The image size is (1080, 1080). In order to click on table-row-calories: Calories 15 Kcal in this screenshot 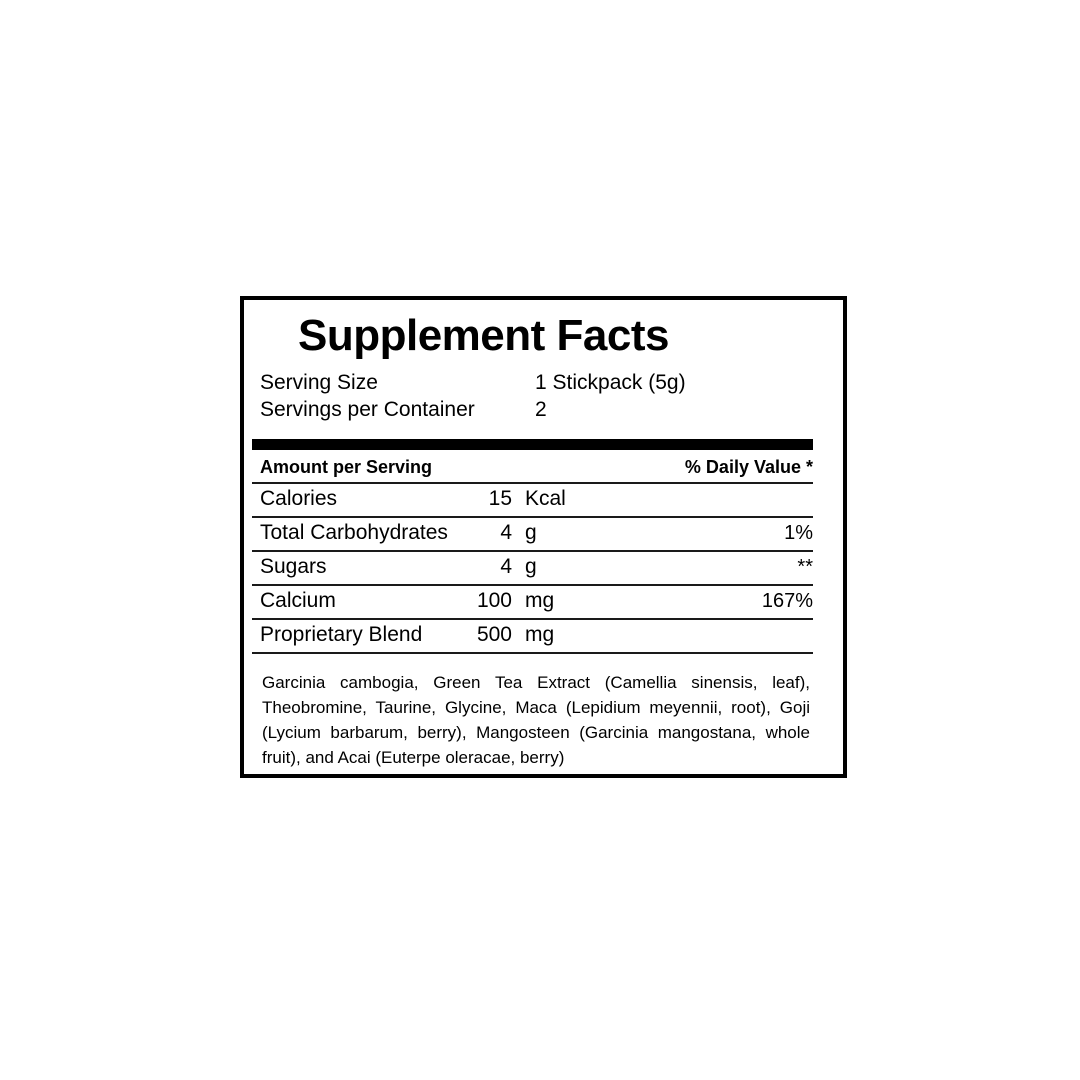, I will do `click(532, 500)`.